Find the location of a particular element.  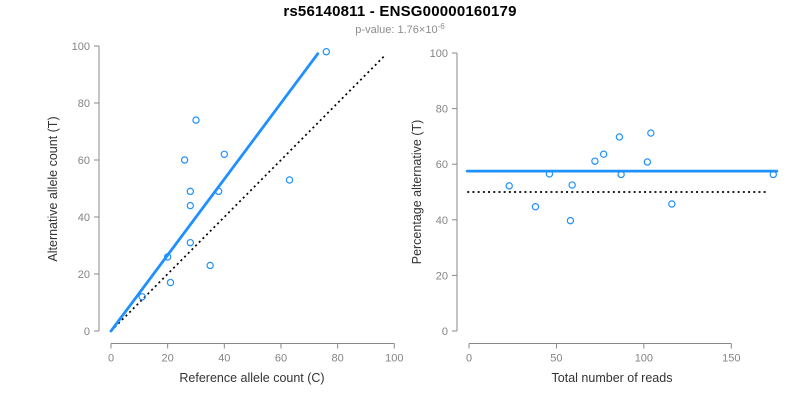

y-axis-title: Alternative allele count (T) is located at coordinates (53, 188).